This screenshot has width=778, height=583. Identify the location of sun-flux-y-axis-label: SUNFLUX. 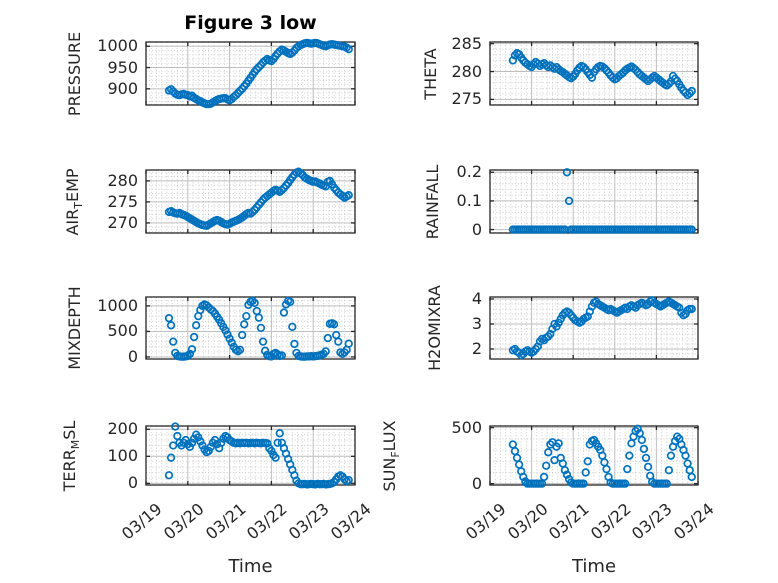
(391, 455).